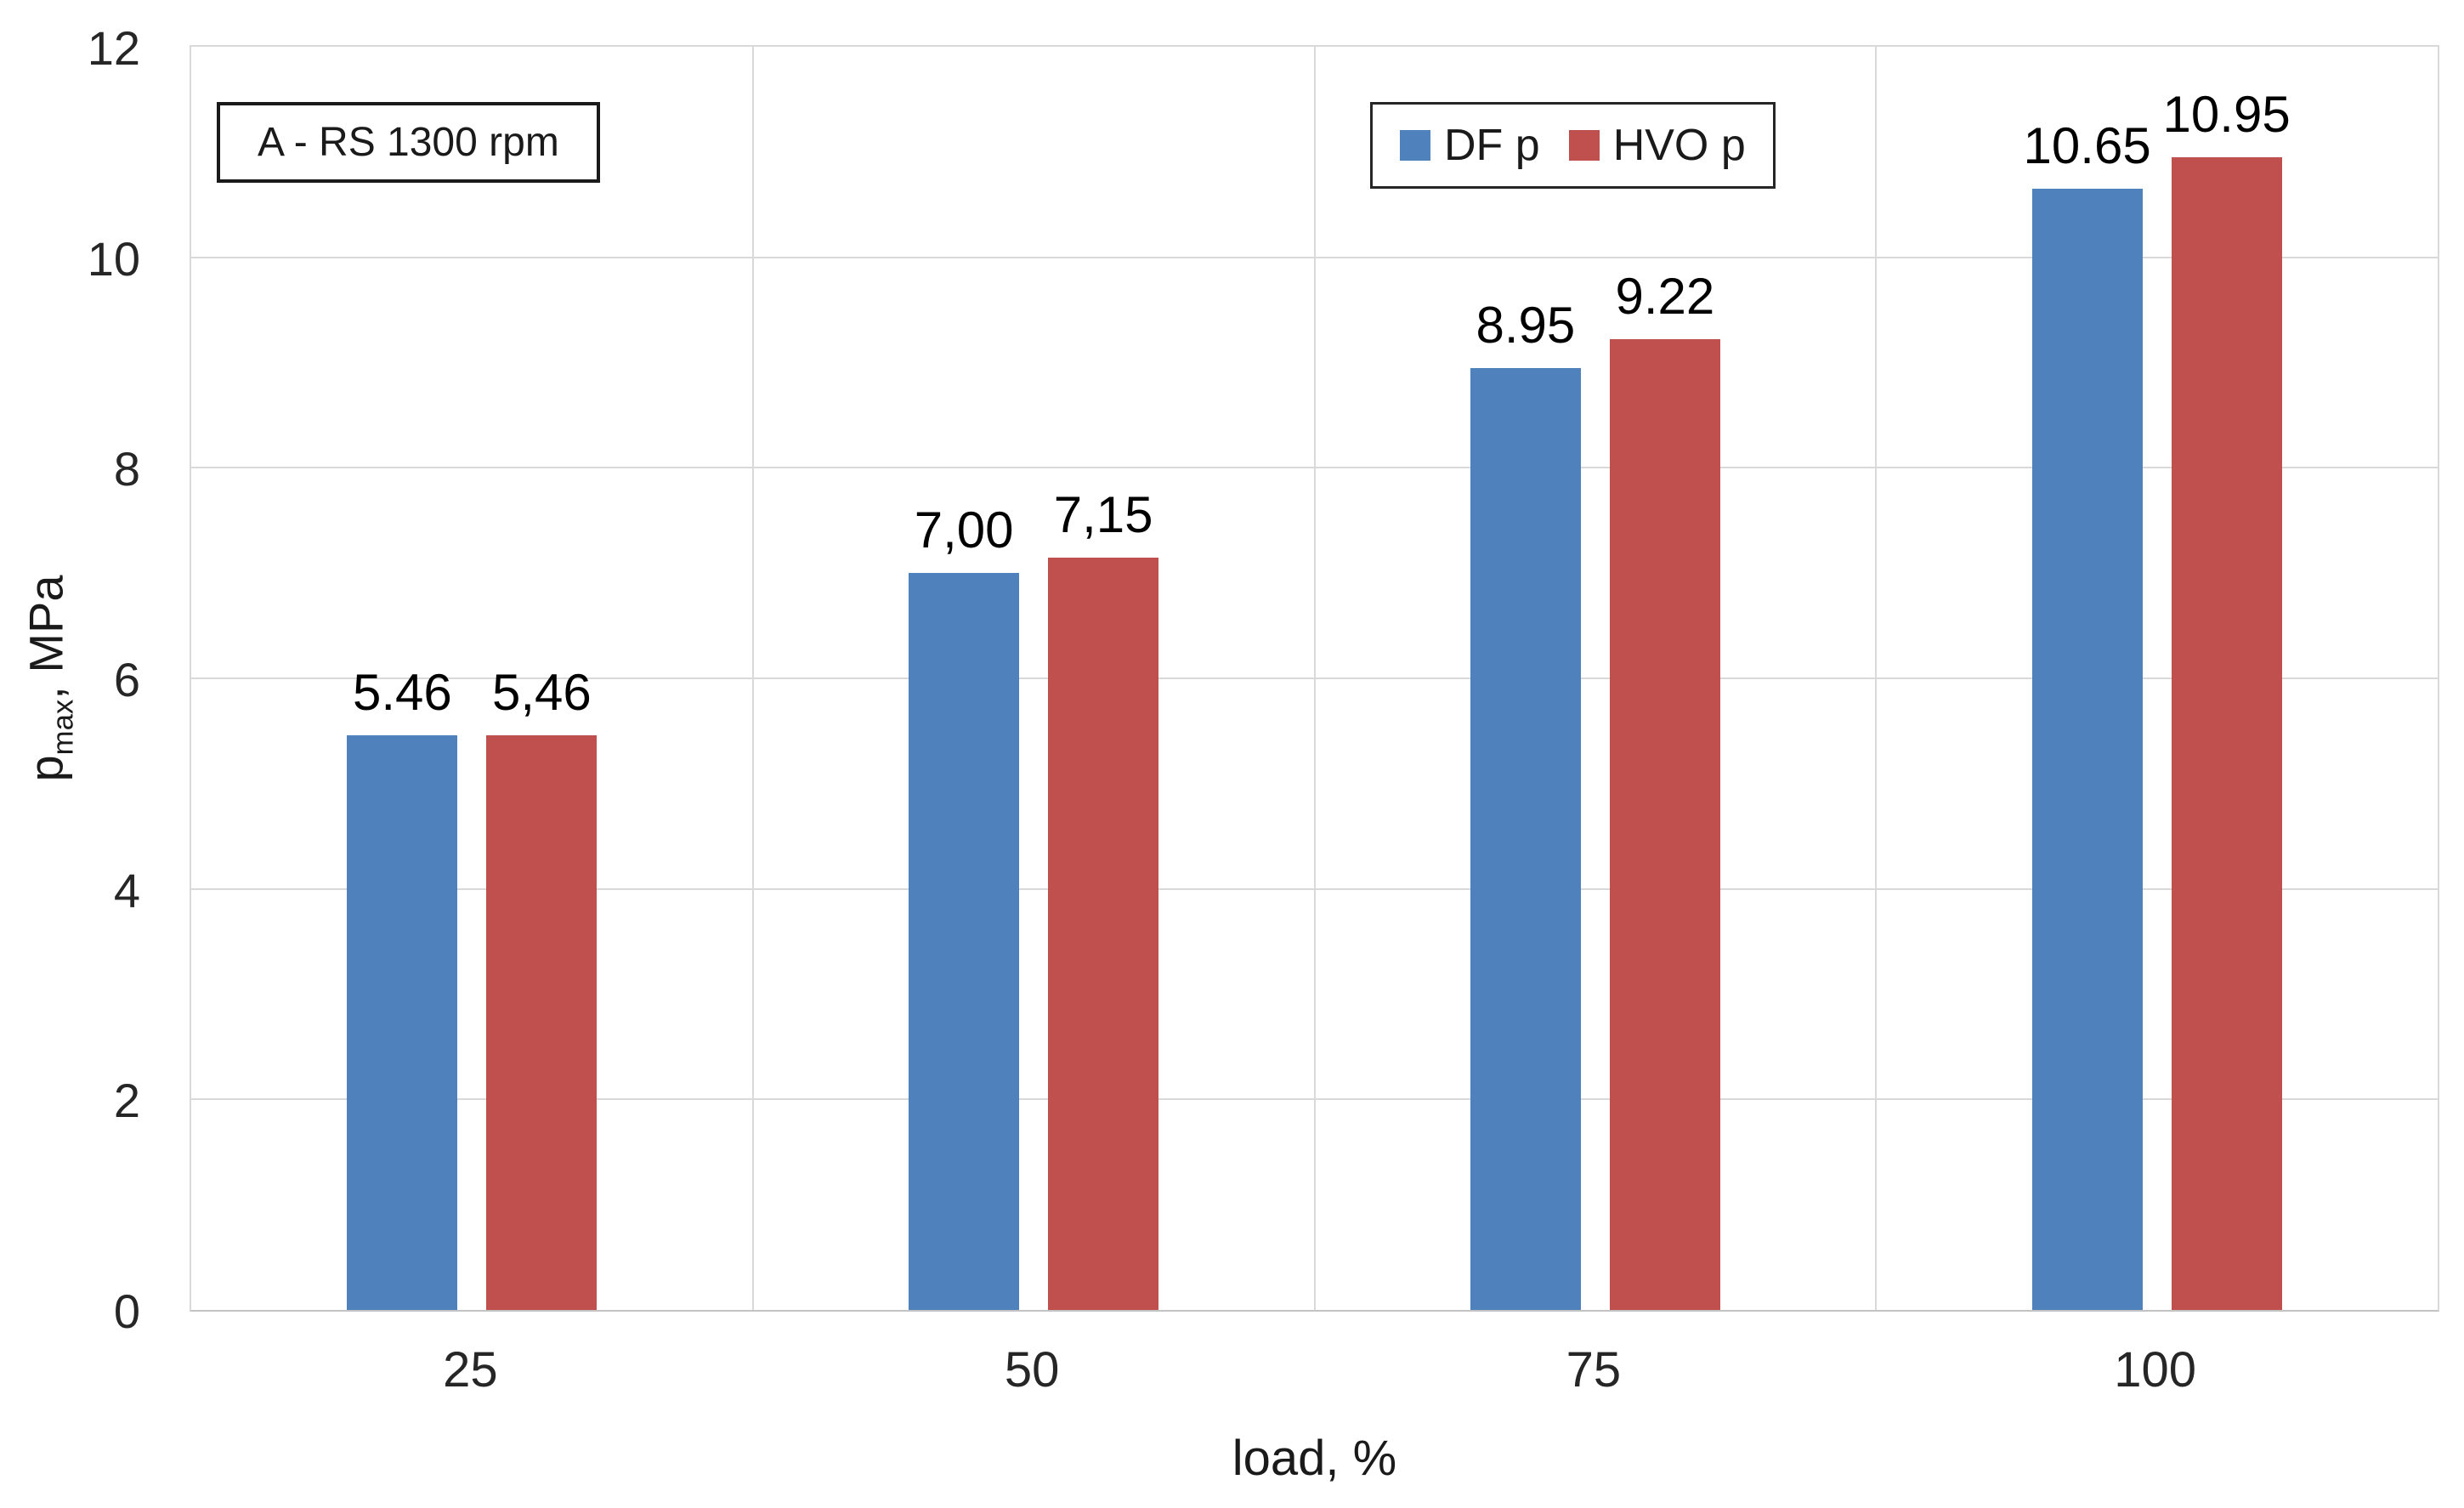 The width and height of the screenshot is (2464, 1508). What do you see at coordinates (2087, 146) in the screenshot?
I see `bar-value-label: 10.65` at bounding box center [2087, 146].